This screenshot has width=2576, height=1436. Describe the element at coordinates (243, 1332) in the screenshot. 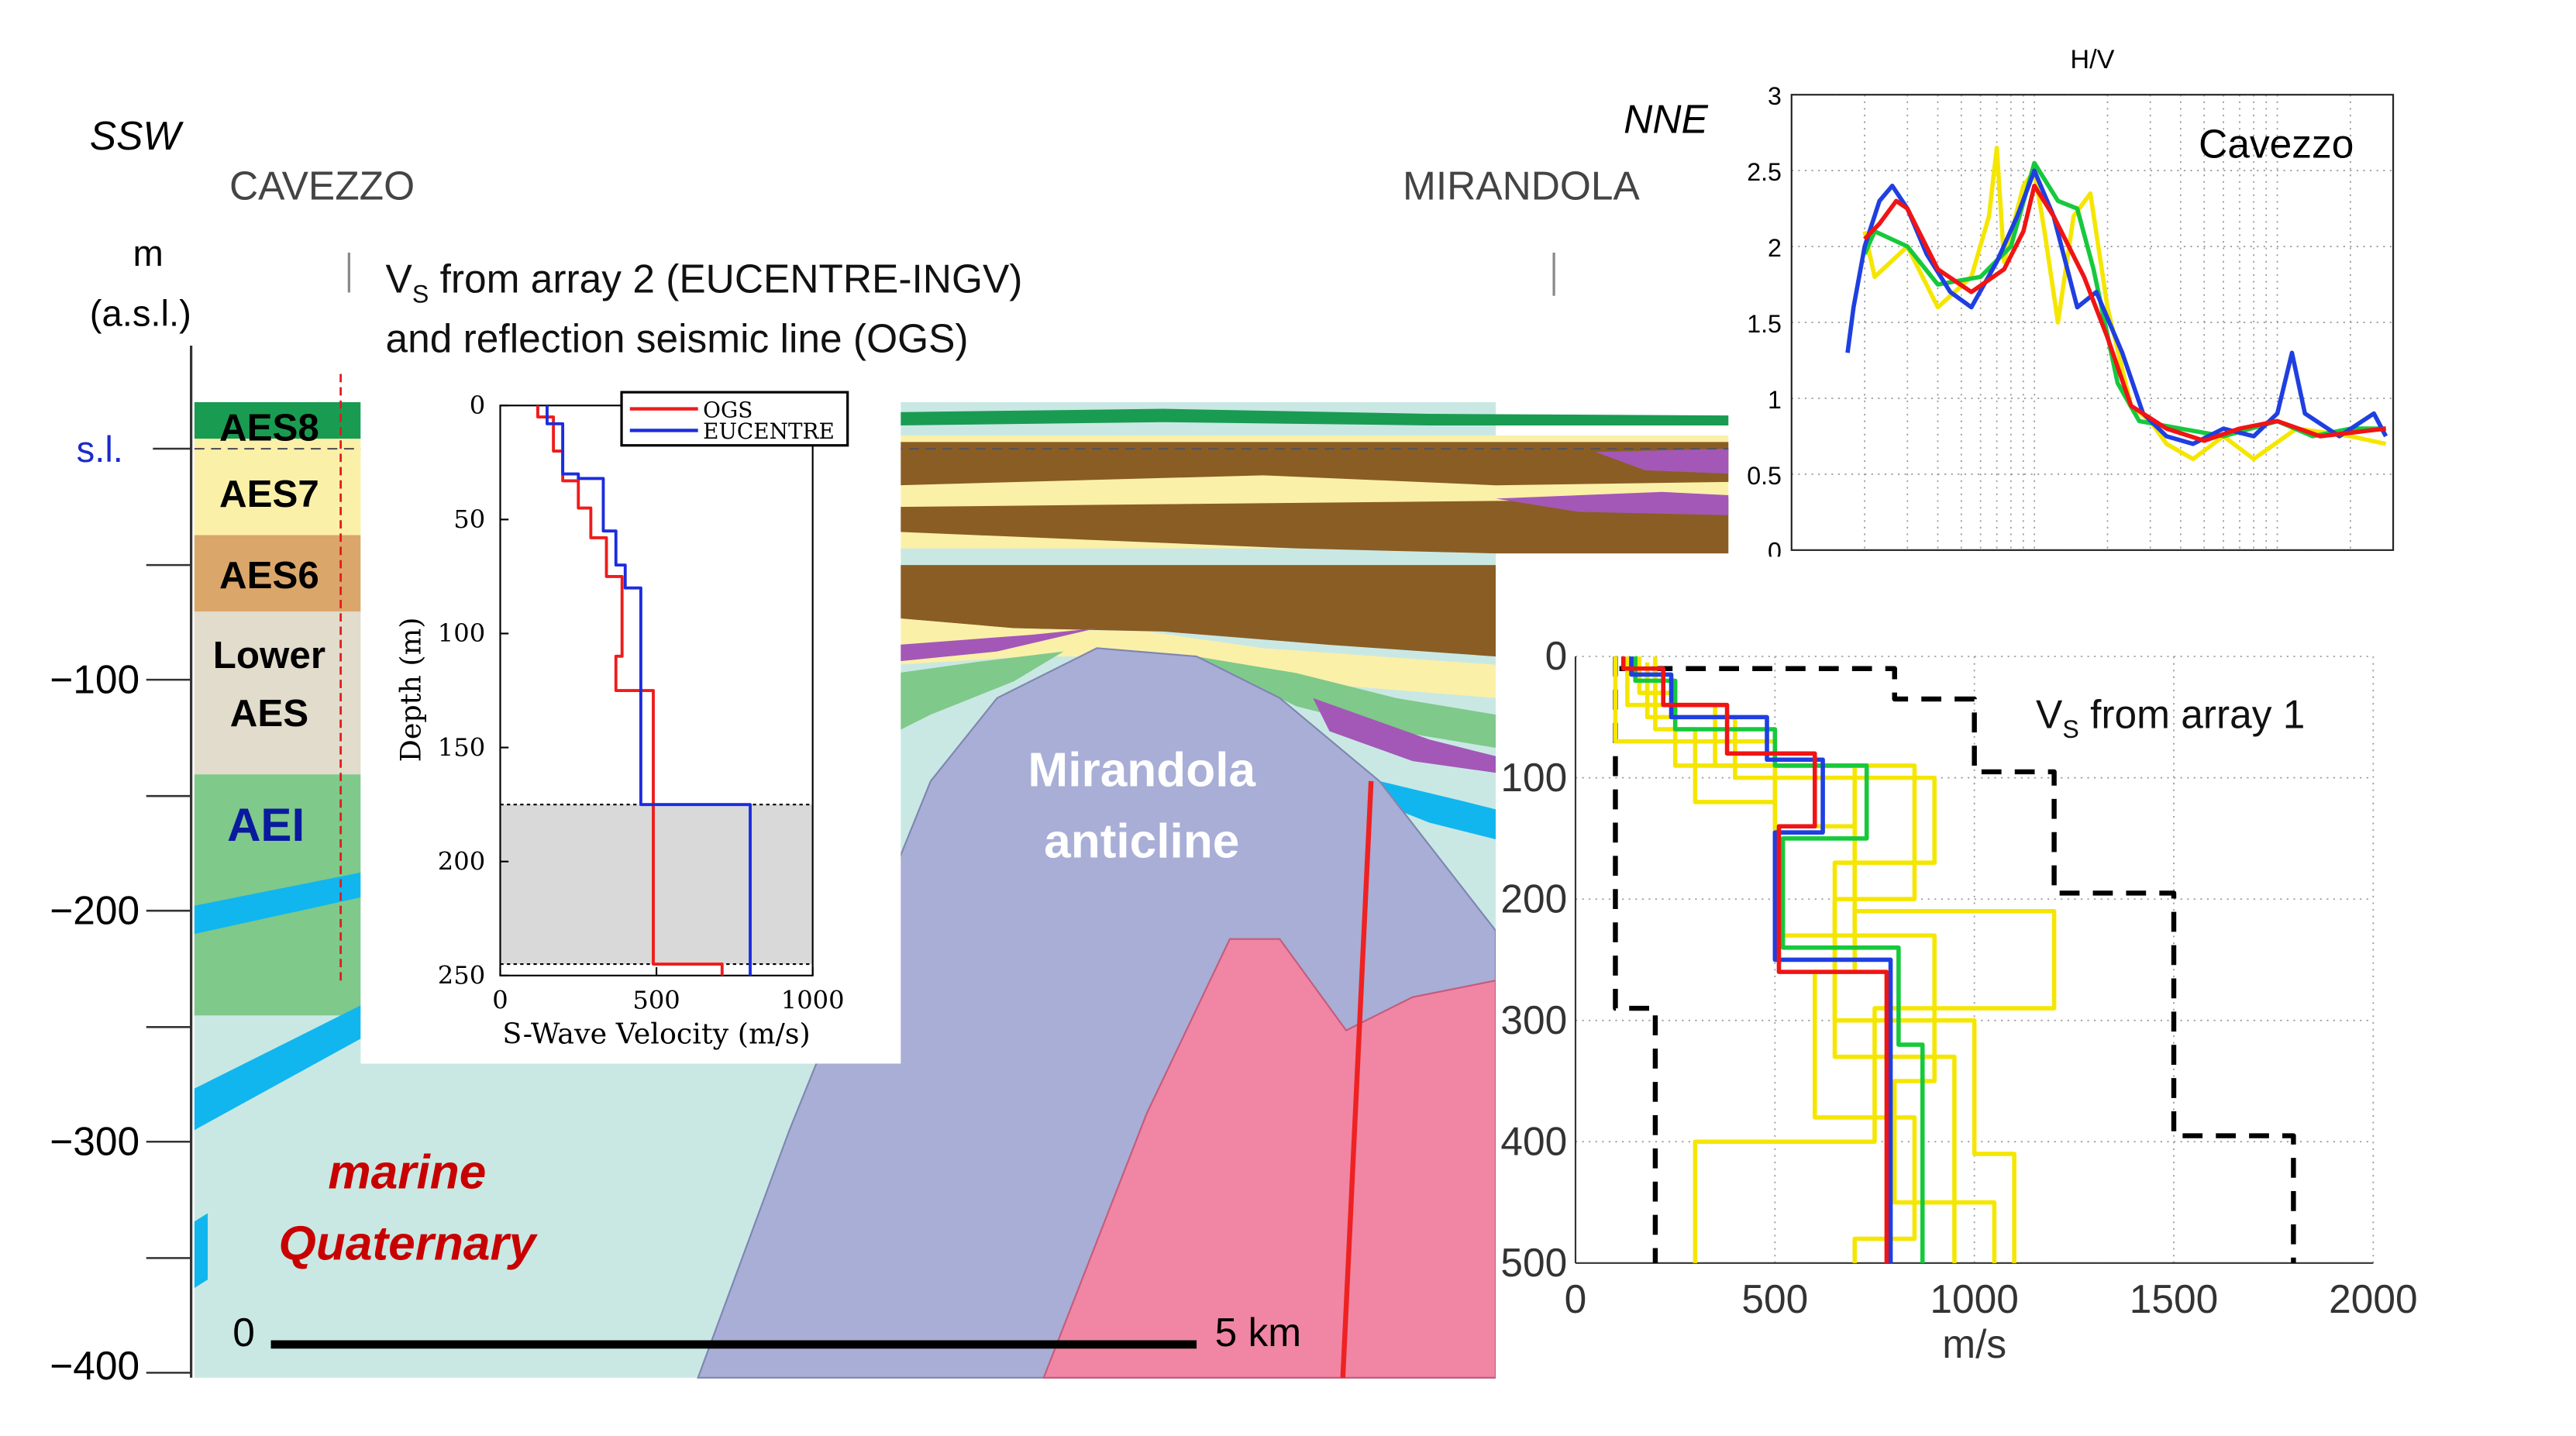

I see `scale-start-label: 0` at that location.